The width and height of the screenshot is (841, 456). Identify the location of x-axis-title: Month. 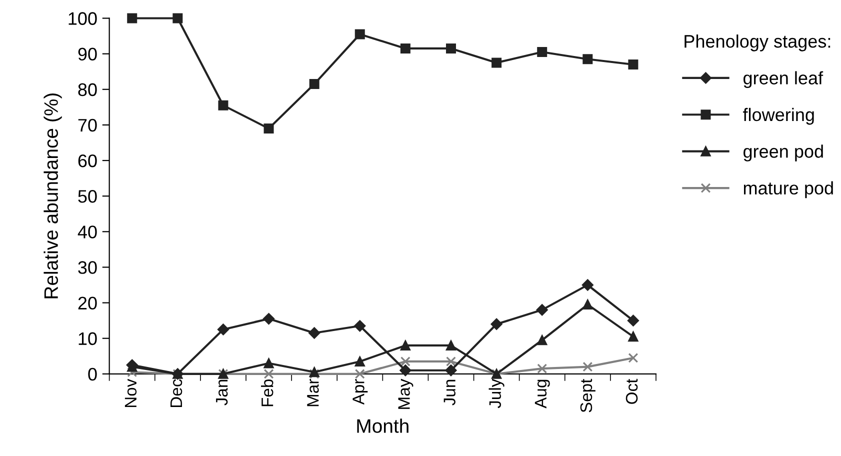
(382, 425).